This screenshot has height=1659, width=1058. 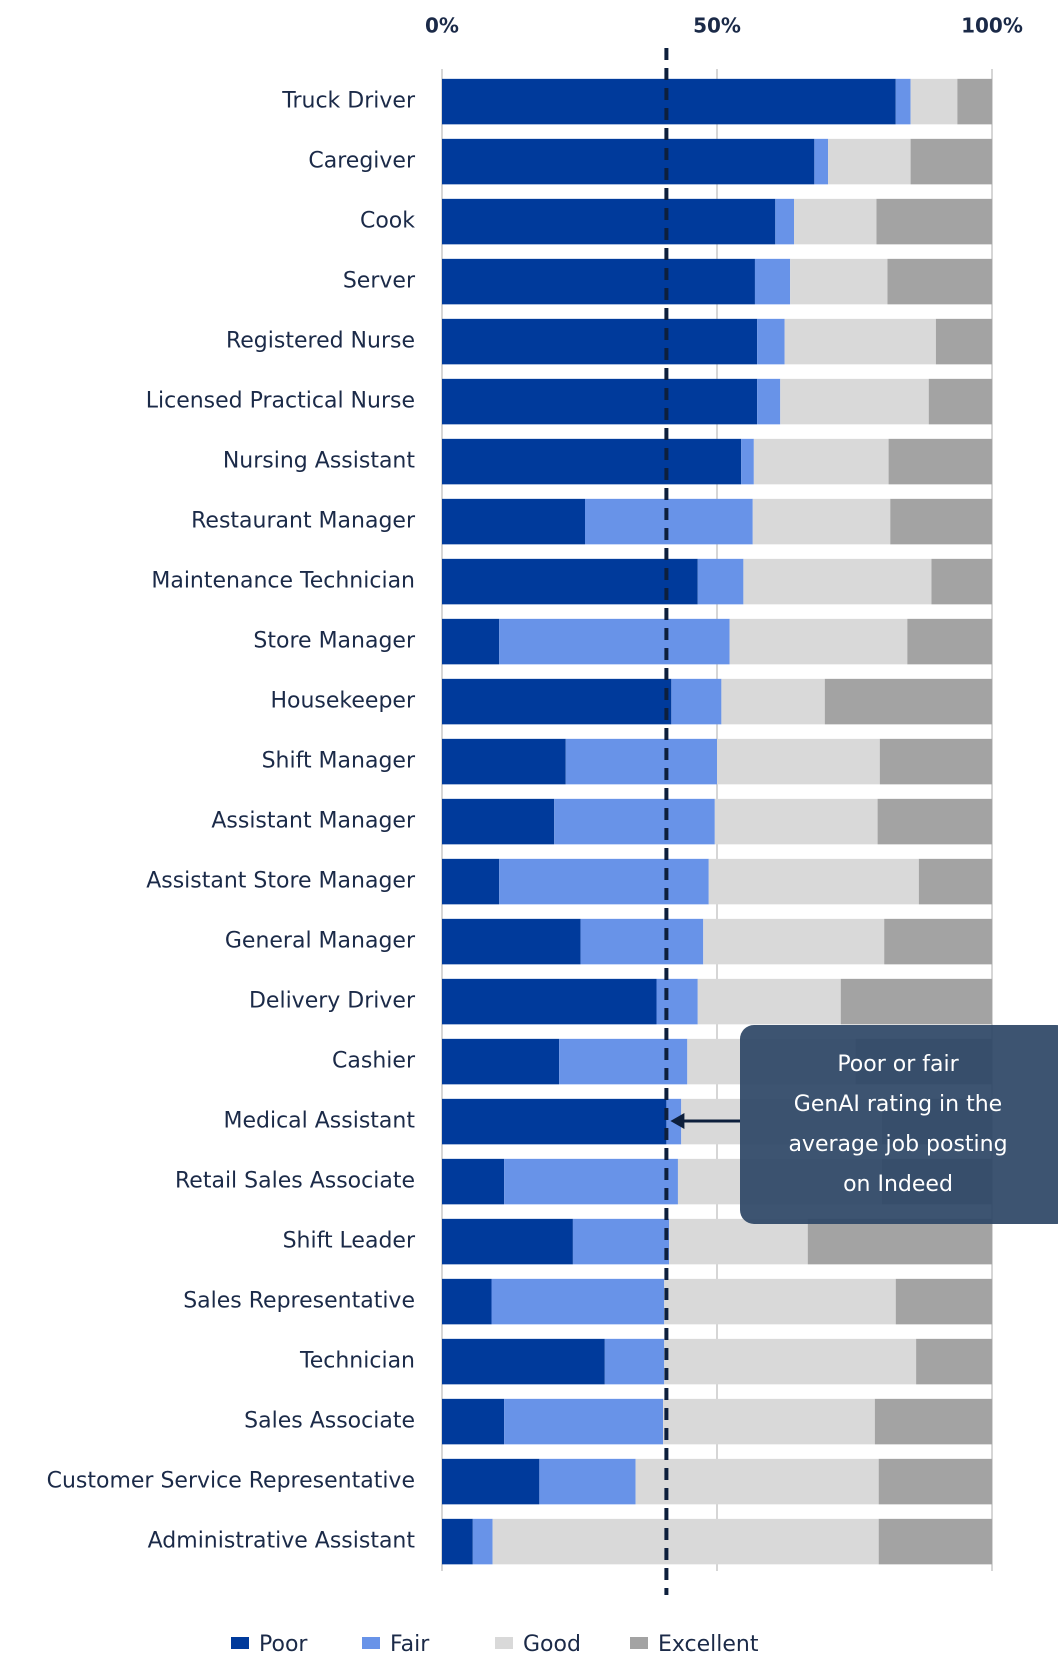 What do you see at coordinates (299, 1301) in the screenshot?
I see `category-label: Sales Representative` at bounding box center [299, 1301].